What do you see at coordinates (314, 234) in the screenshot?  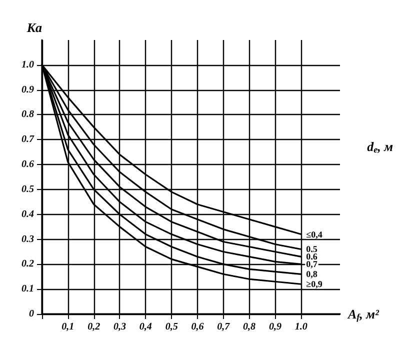 I see `series-label: ≤0,4` at bounding box center [314, 234].